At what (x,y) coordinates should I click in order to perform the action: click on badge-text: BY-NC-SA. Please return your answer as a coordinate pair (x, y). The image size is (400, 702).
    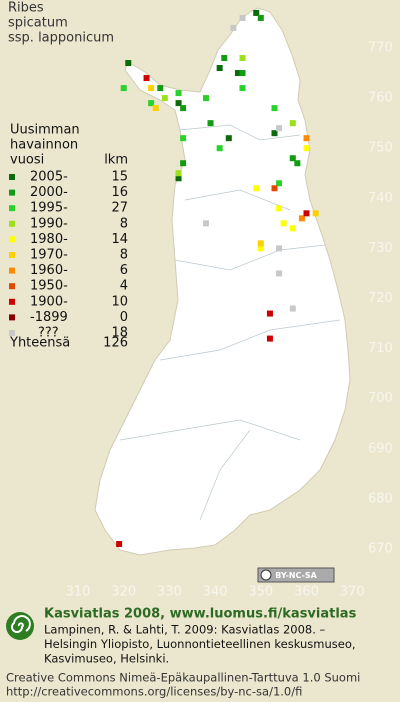
    Looking at the image, I should click on (296, 575).